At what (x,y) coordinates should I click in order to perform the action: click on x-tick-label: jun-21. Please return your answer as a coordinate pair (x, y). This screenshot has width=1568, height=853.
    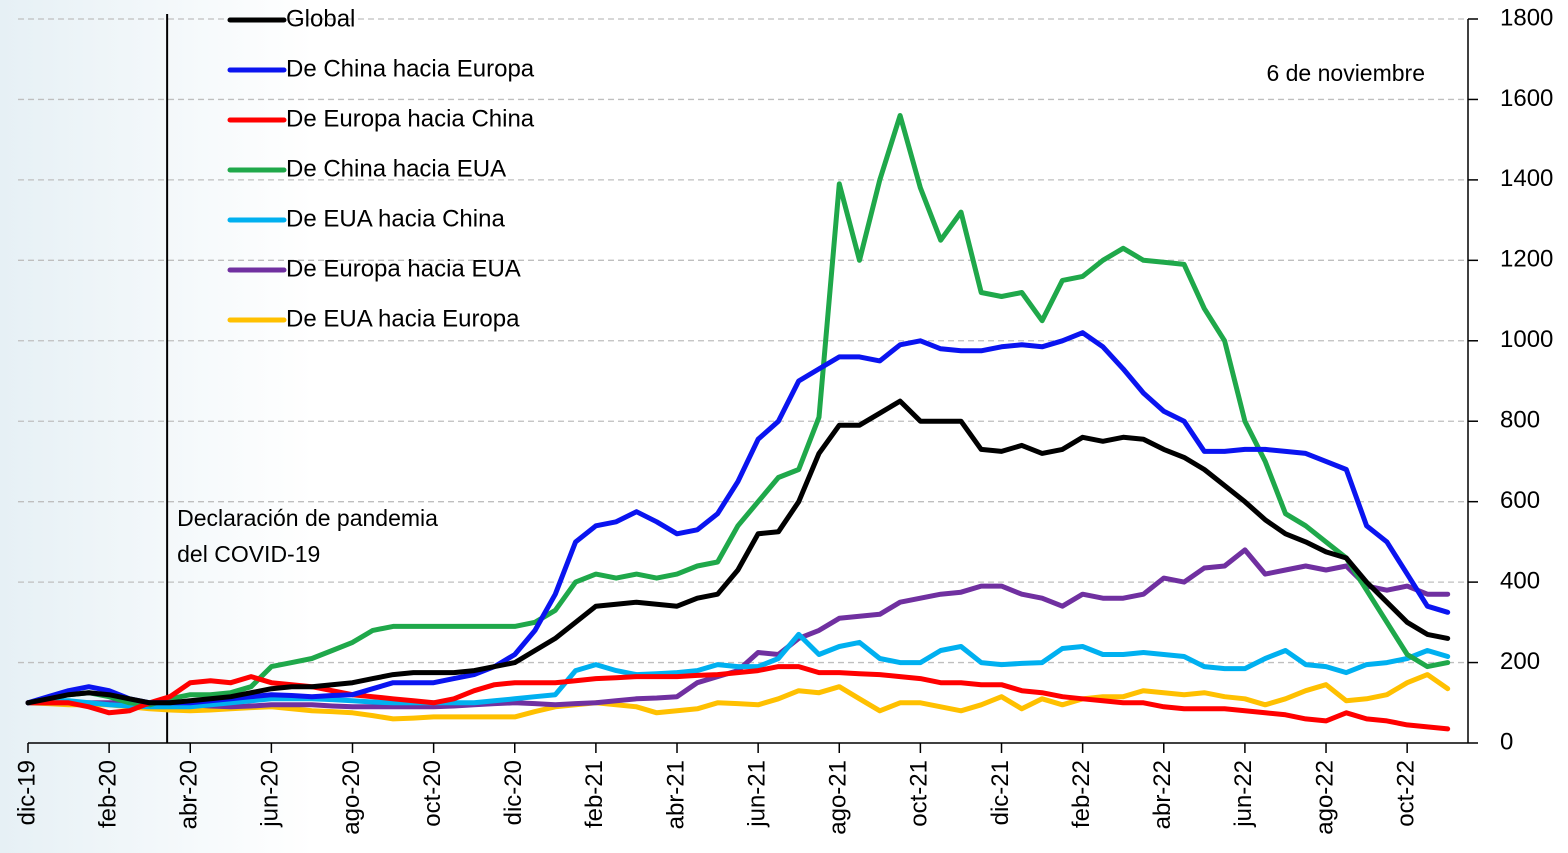
    Looking at the image, I should click on (756, 794).